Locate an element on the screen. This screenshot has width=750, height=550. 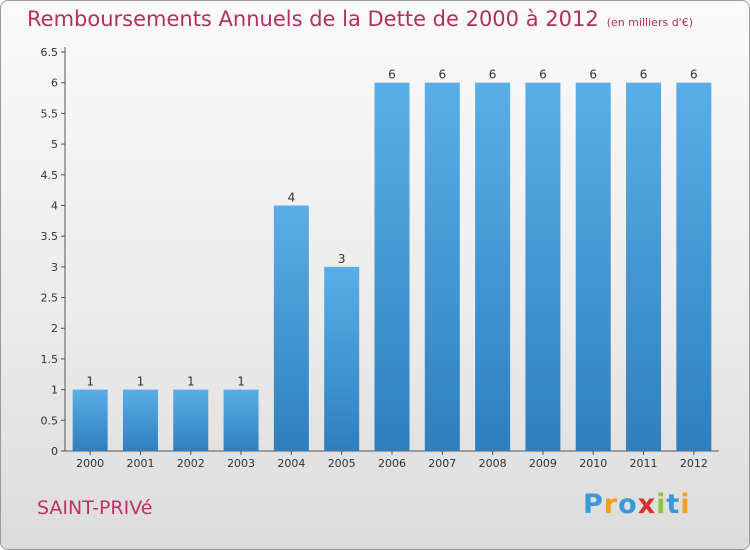
y-tick-label: 4 is located at coordinates (54, 205).